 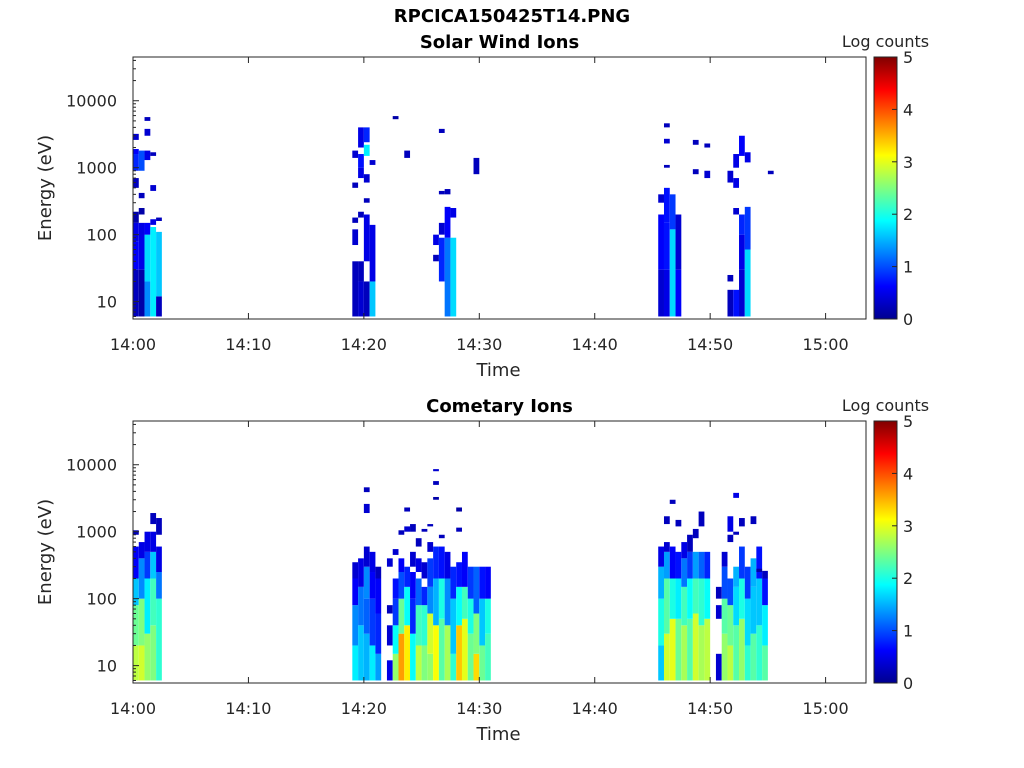 What do you see at coordinates (364, 708) in the screenshot?
I see `x-tick-label: 14:20` at bounding box center [364, 708].